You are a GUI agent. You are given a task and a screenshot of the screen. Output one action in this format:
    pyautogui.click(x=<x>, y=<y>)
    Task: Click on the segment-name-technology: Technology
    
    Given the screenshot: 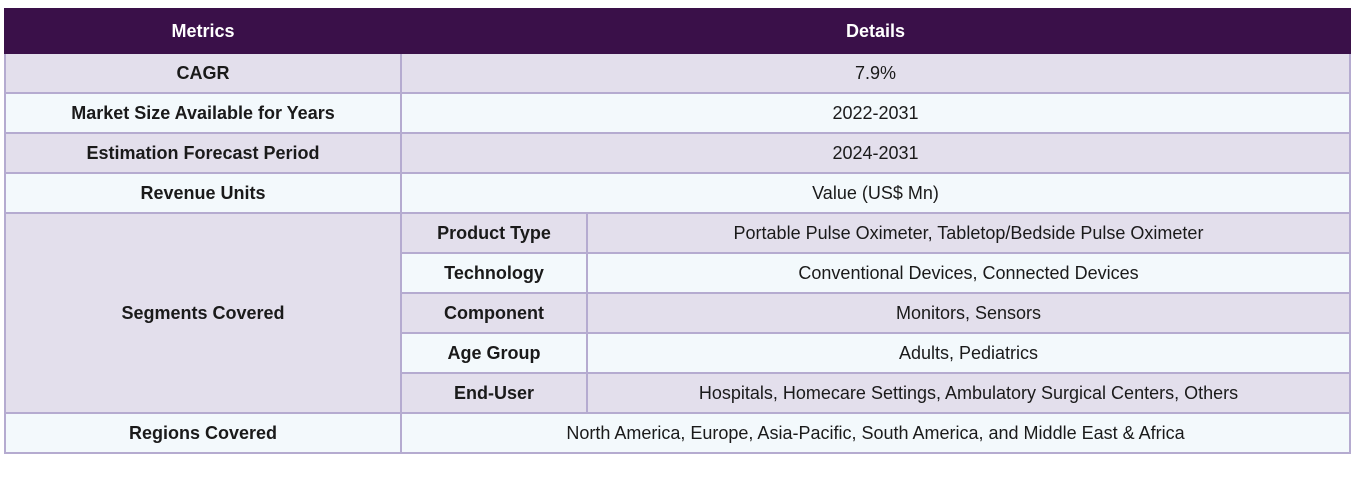 What is the action you would take?
    pyautogui.click(x=494, y=273)
    